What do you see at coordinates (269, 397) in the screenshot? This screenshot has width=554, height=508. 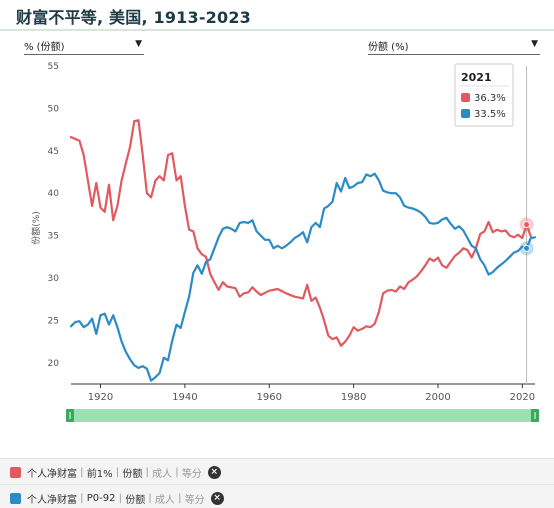 I see `x-tick-label: 1960` at bounding box center [269, 397].